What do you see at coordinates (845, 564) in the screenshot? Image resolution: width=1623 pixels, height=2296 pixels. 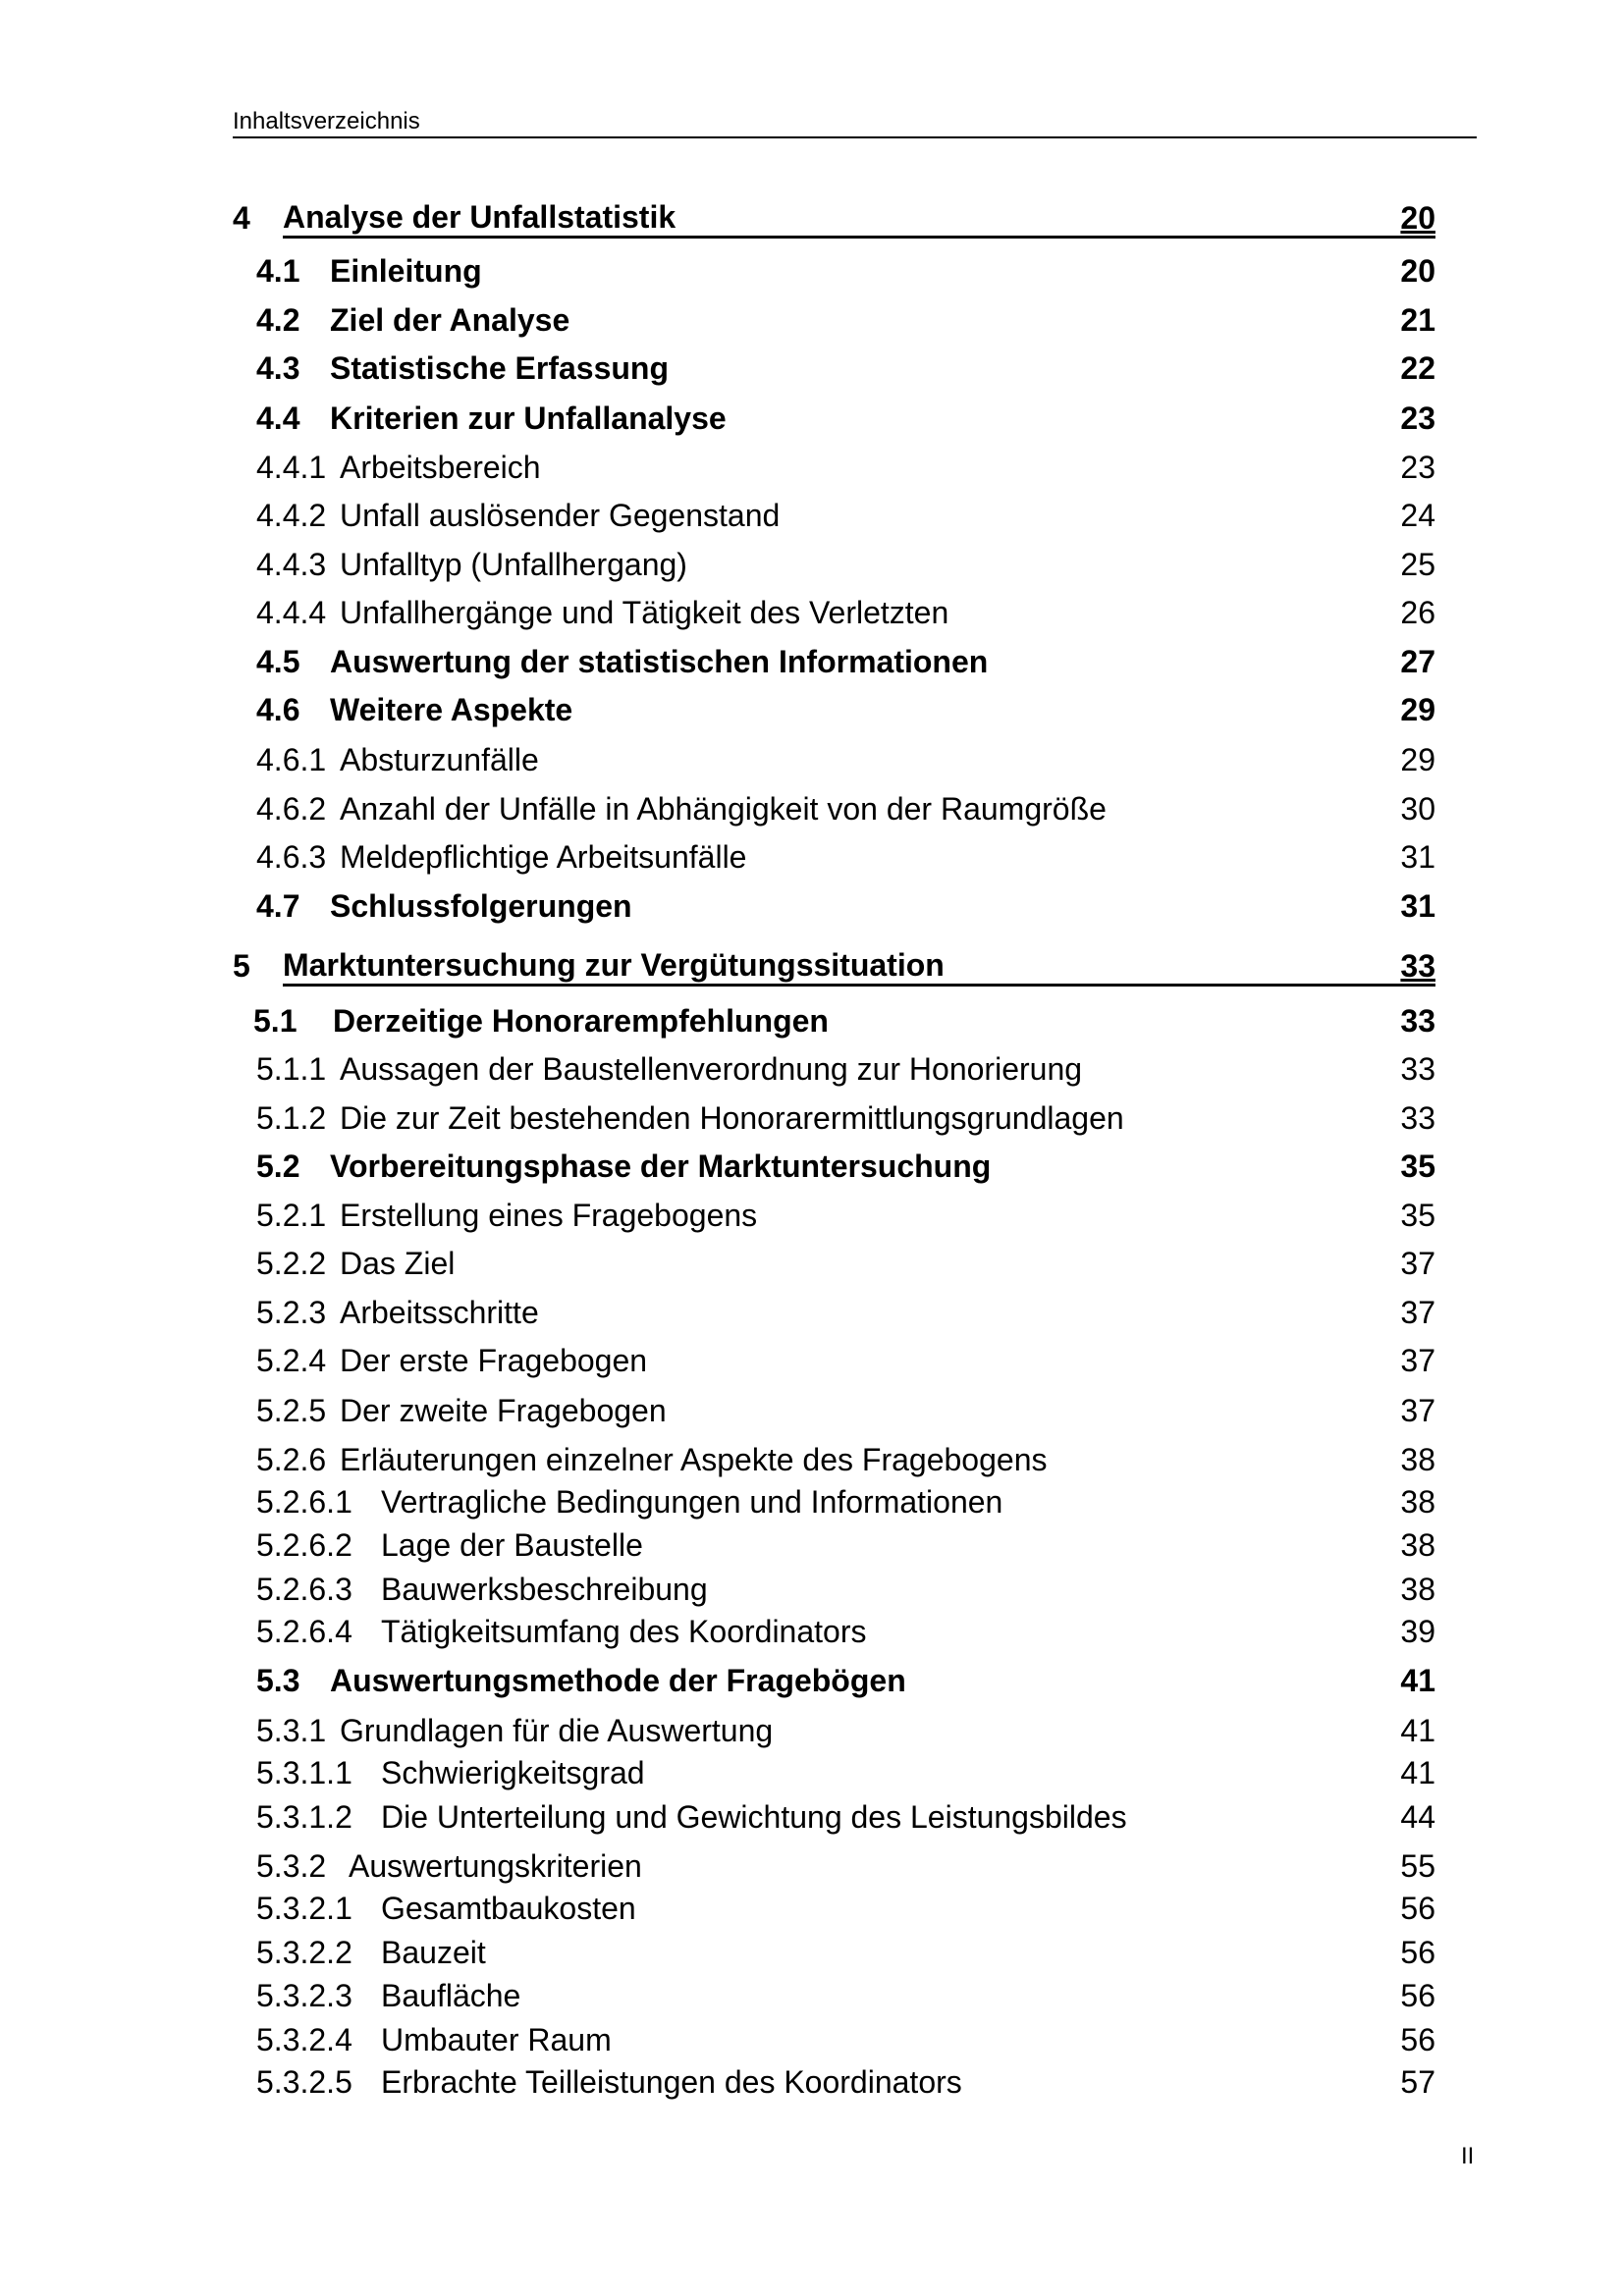 I see `toc-entry: 4.4.3 Unfalltyp (Unfallhergang) 25` at bounding box center [845, 564].